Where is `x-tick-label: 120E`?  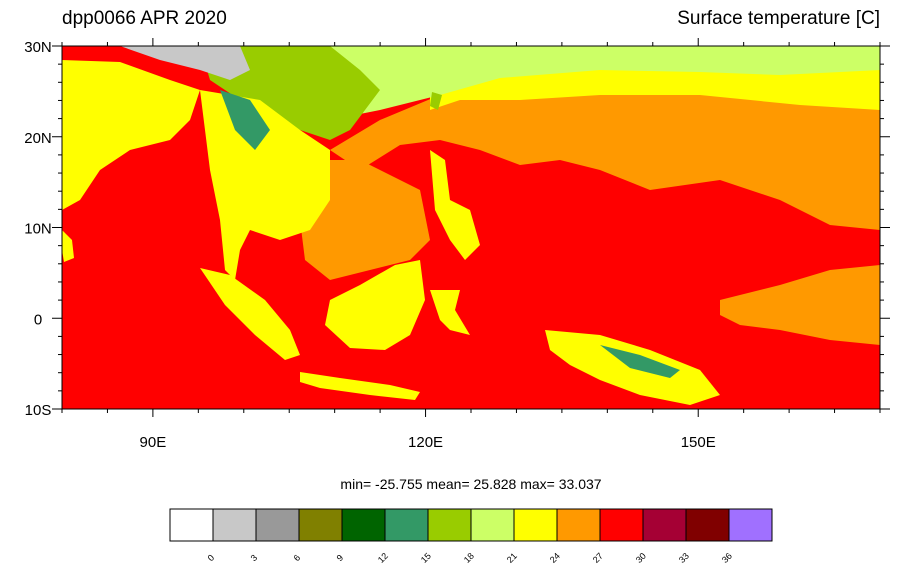 x-tick-label: 120E is located at coordinates (425, 442).